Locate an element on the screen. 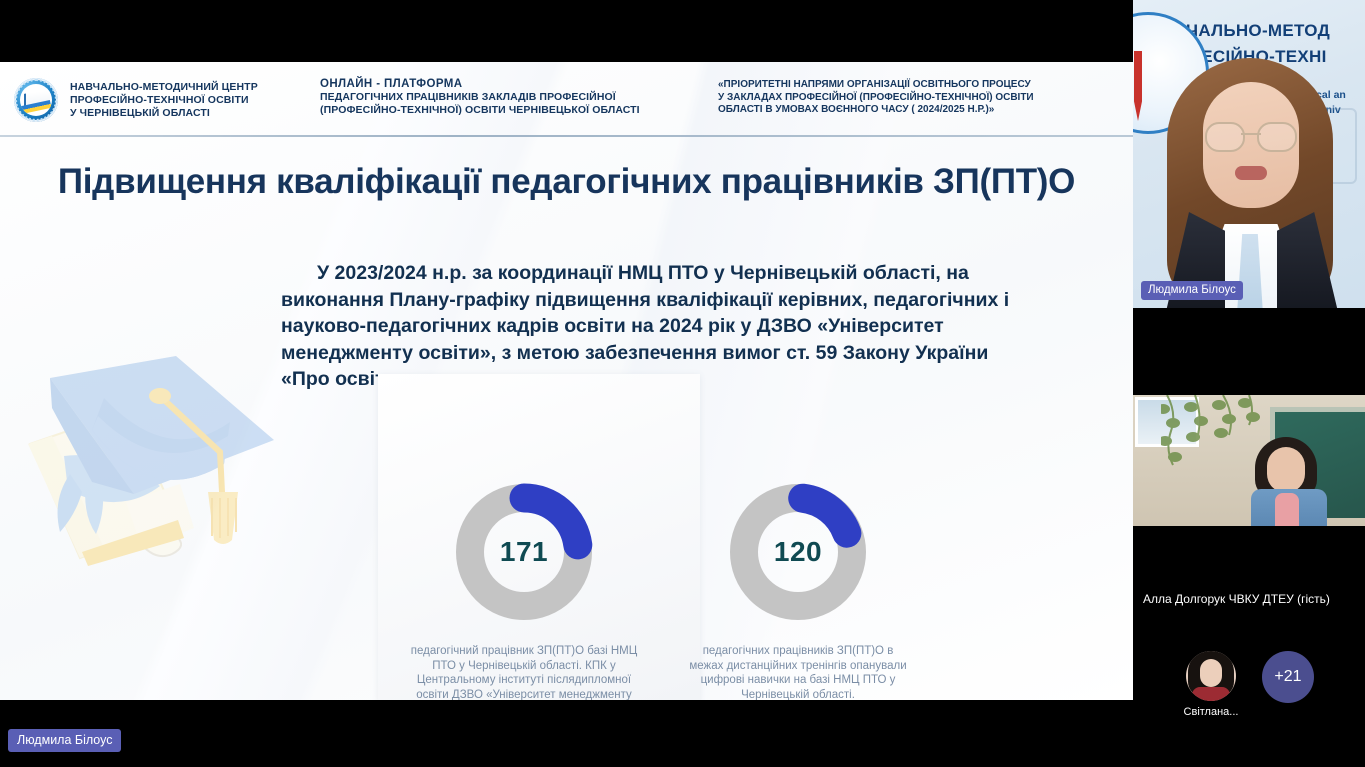 Image resolution: width=1365 pixels, height=767 pixels. donut-ring-171: 171 is located at coordinates (524, 552).